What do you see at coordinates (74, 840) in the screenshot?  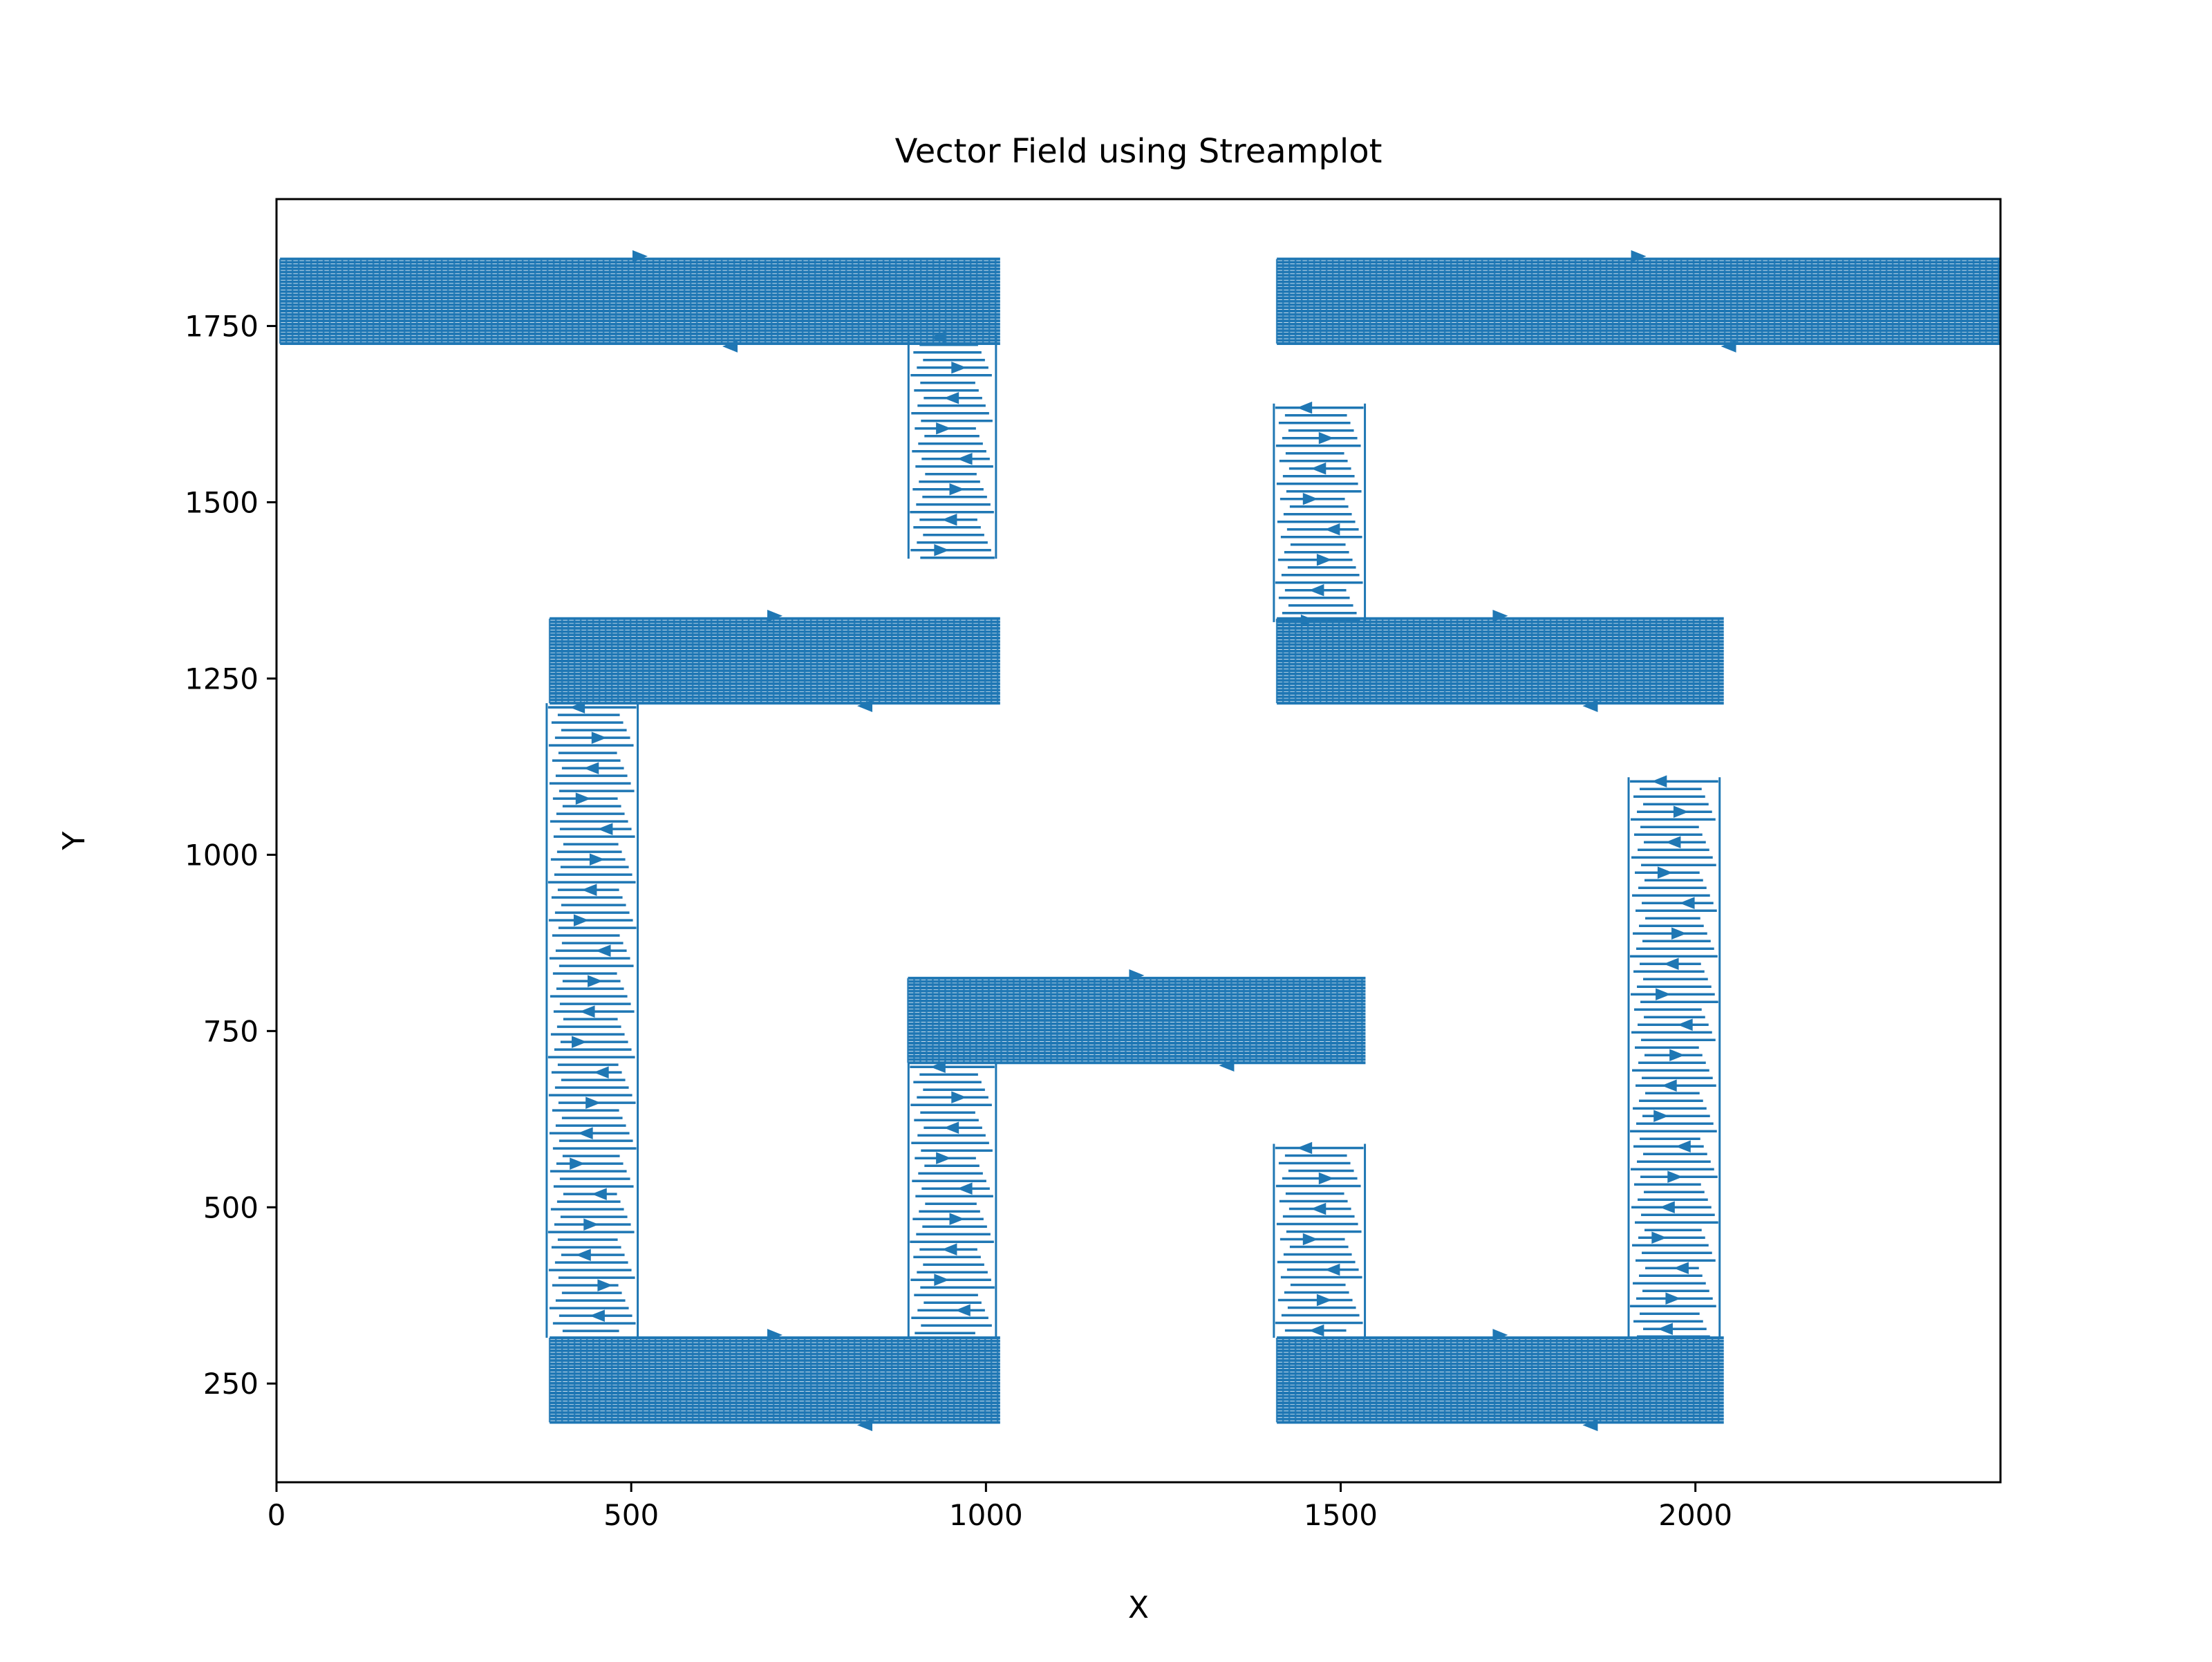 I see `y-axis-label: Y` at bounding box center [74, 840].